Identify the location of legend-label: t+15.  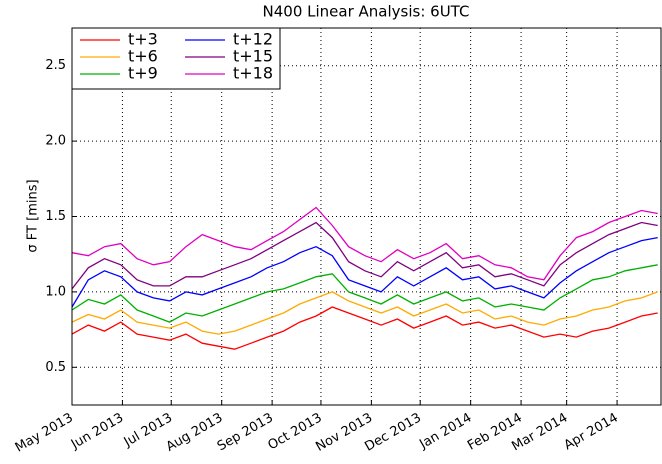
(253, 56).